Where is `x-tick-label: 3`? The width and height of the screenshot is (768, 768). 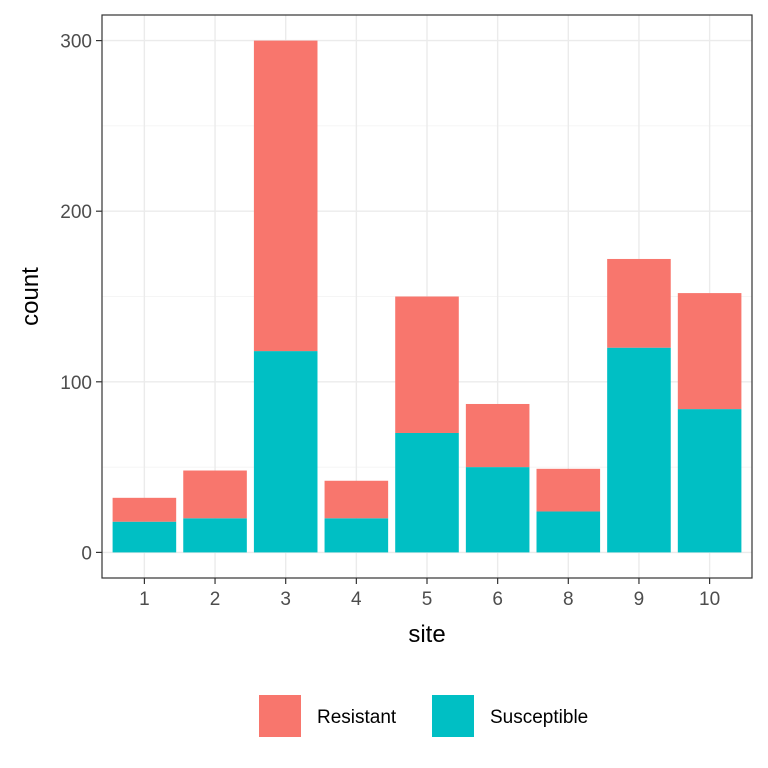 x-tick-label: 3 is located at coordinates (285, 599).